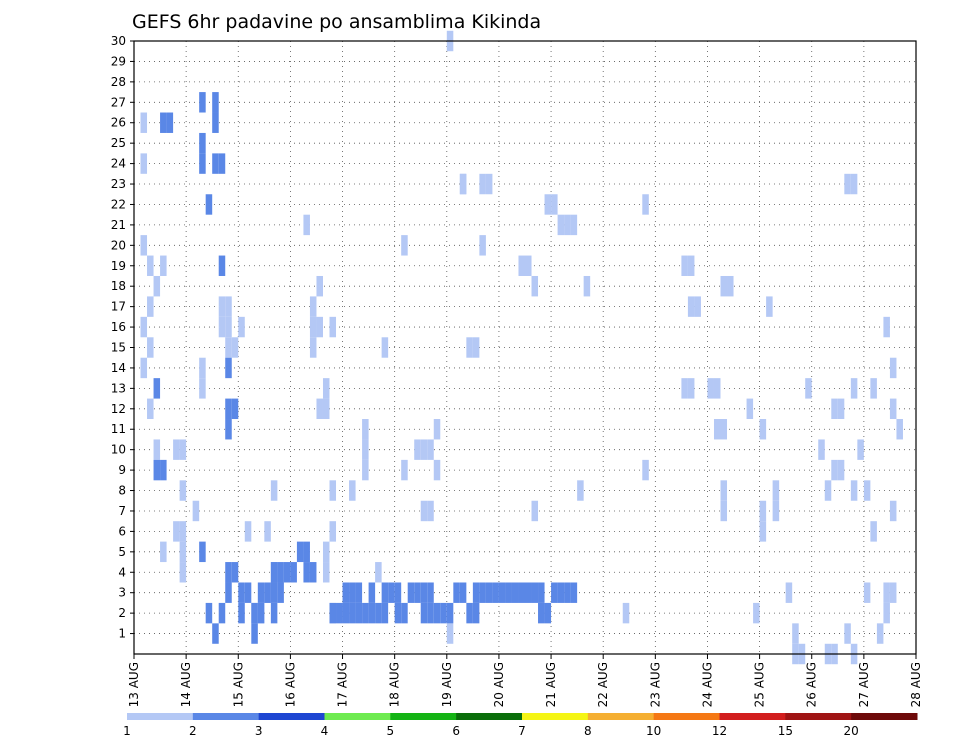 This screenshot has width=960, height=742. Describe the element at coordinates (707, 684) in the screenshot. I see `x-tick-label: 24 AUG` at that location.